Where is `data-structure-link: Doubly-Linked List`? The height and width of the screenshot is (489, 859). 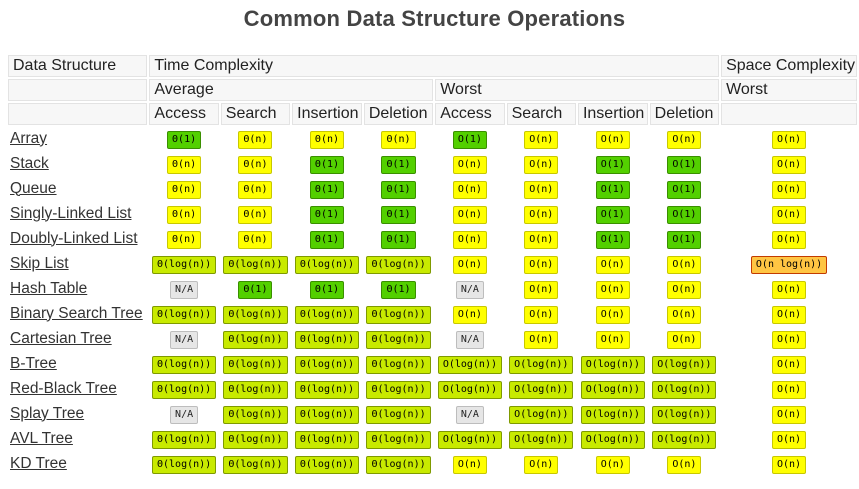
data-structure-link: Doubly-Linked List is located at coordinates (74, 238).